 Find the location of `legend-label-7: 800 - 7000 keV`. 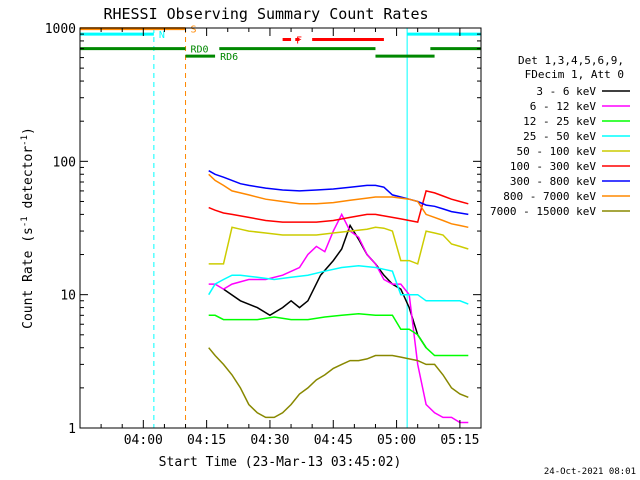

legend-label-7: 800 - 7000 keV is located at coordinates (549, 196).